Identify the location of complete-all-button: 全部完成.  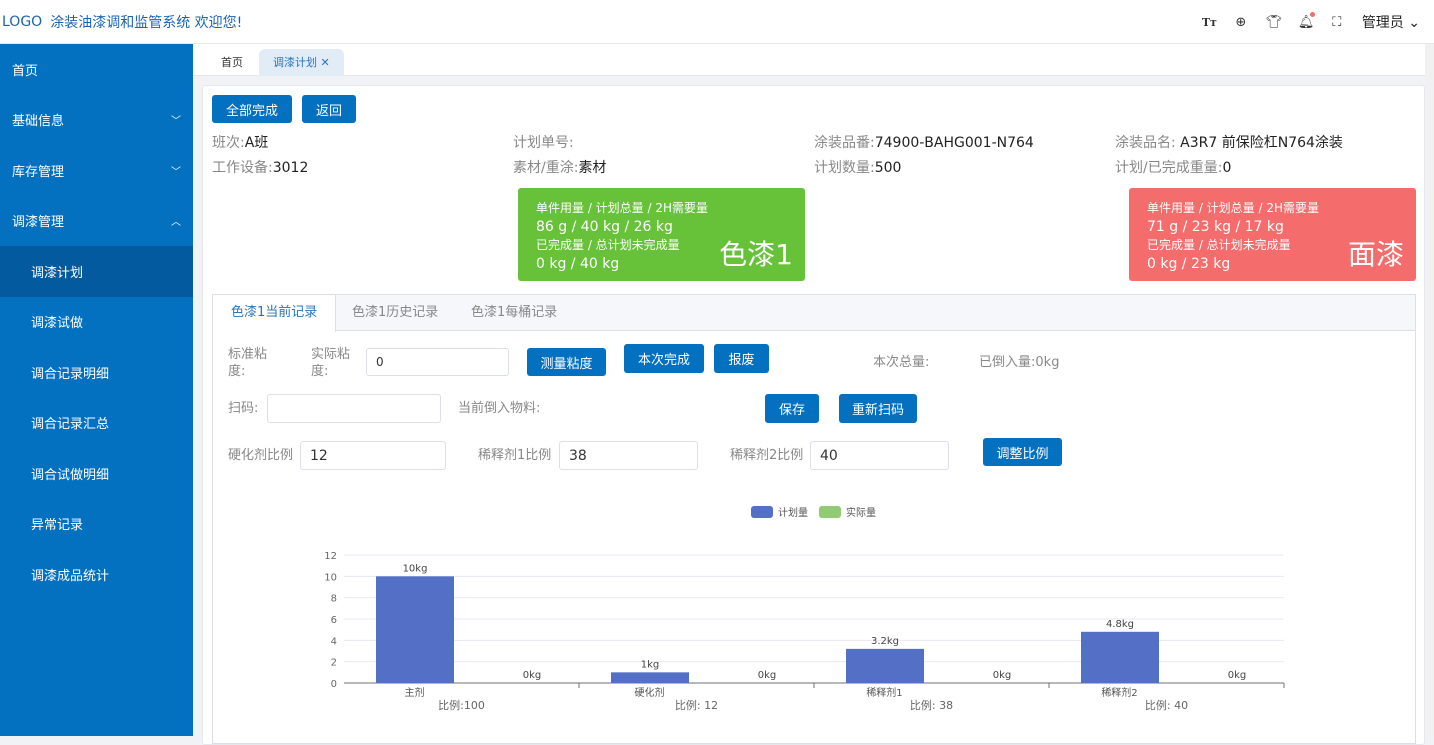
(252, 109).